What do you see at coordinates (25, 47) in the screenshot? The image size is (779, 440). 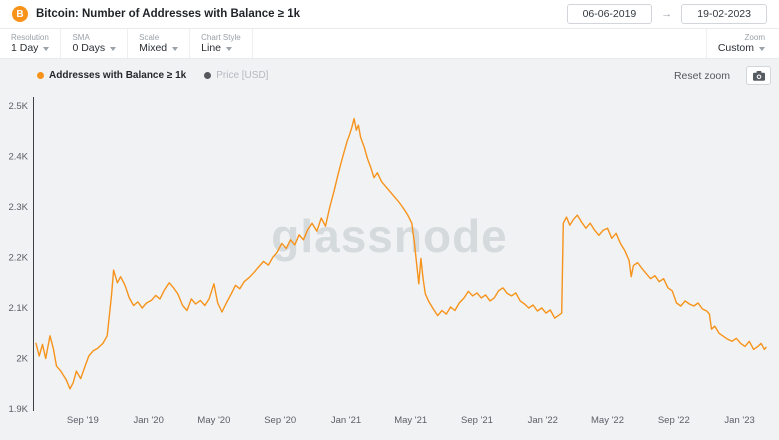 I see `resolution-value: 1 Day` at bounding box center [25, 47].